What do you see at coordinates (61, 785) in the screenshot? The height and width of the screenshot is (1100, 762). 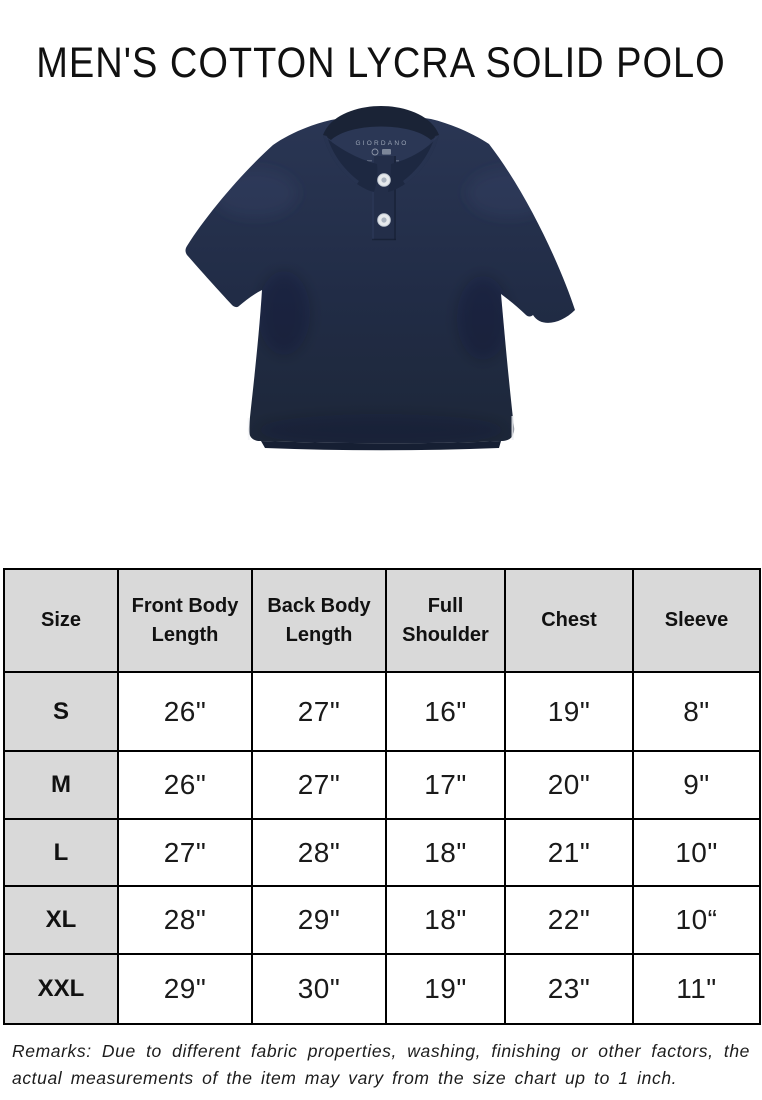 I see `size-label: M` at bounding box center [61, 785].